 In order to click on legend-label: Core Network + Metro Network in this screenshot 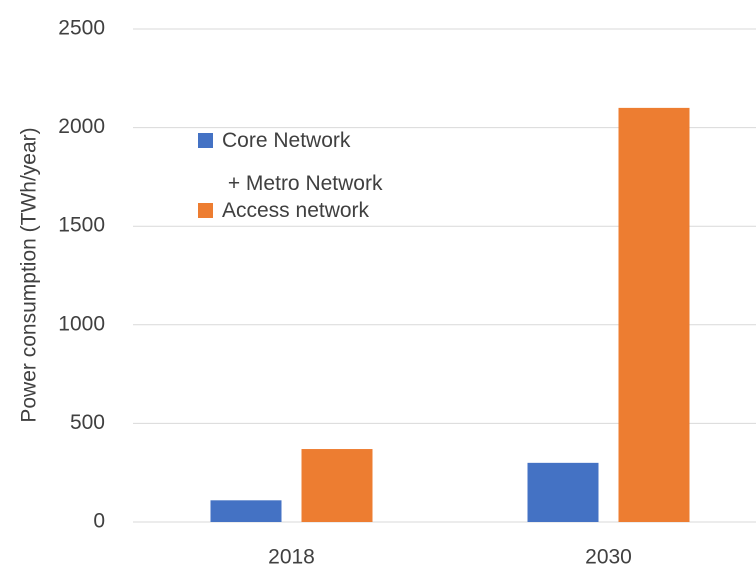, I will do `click(302, 162)`.